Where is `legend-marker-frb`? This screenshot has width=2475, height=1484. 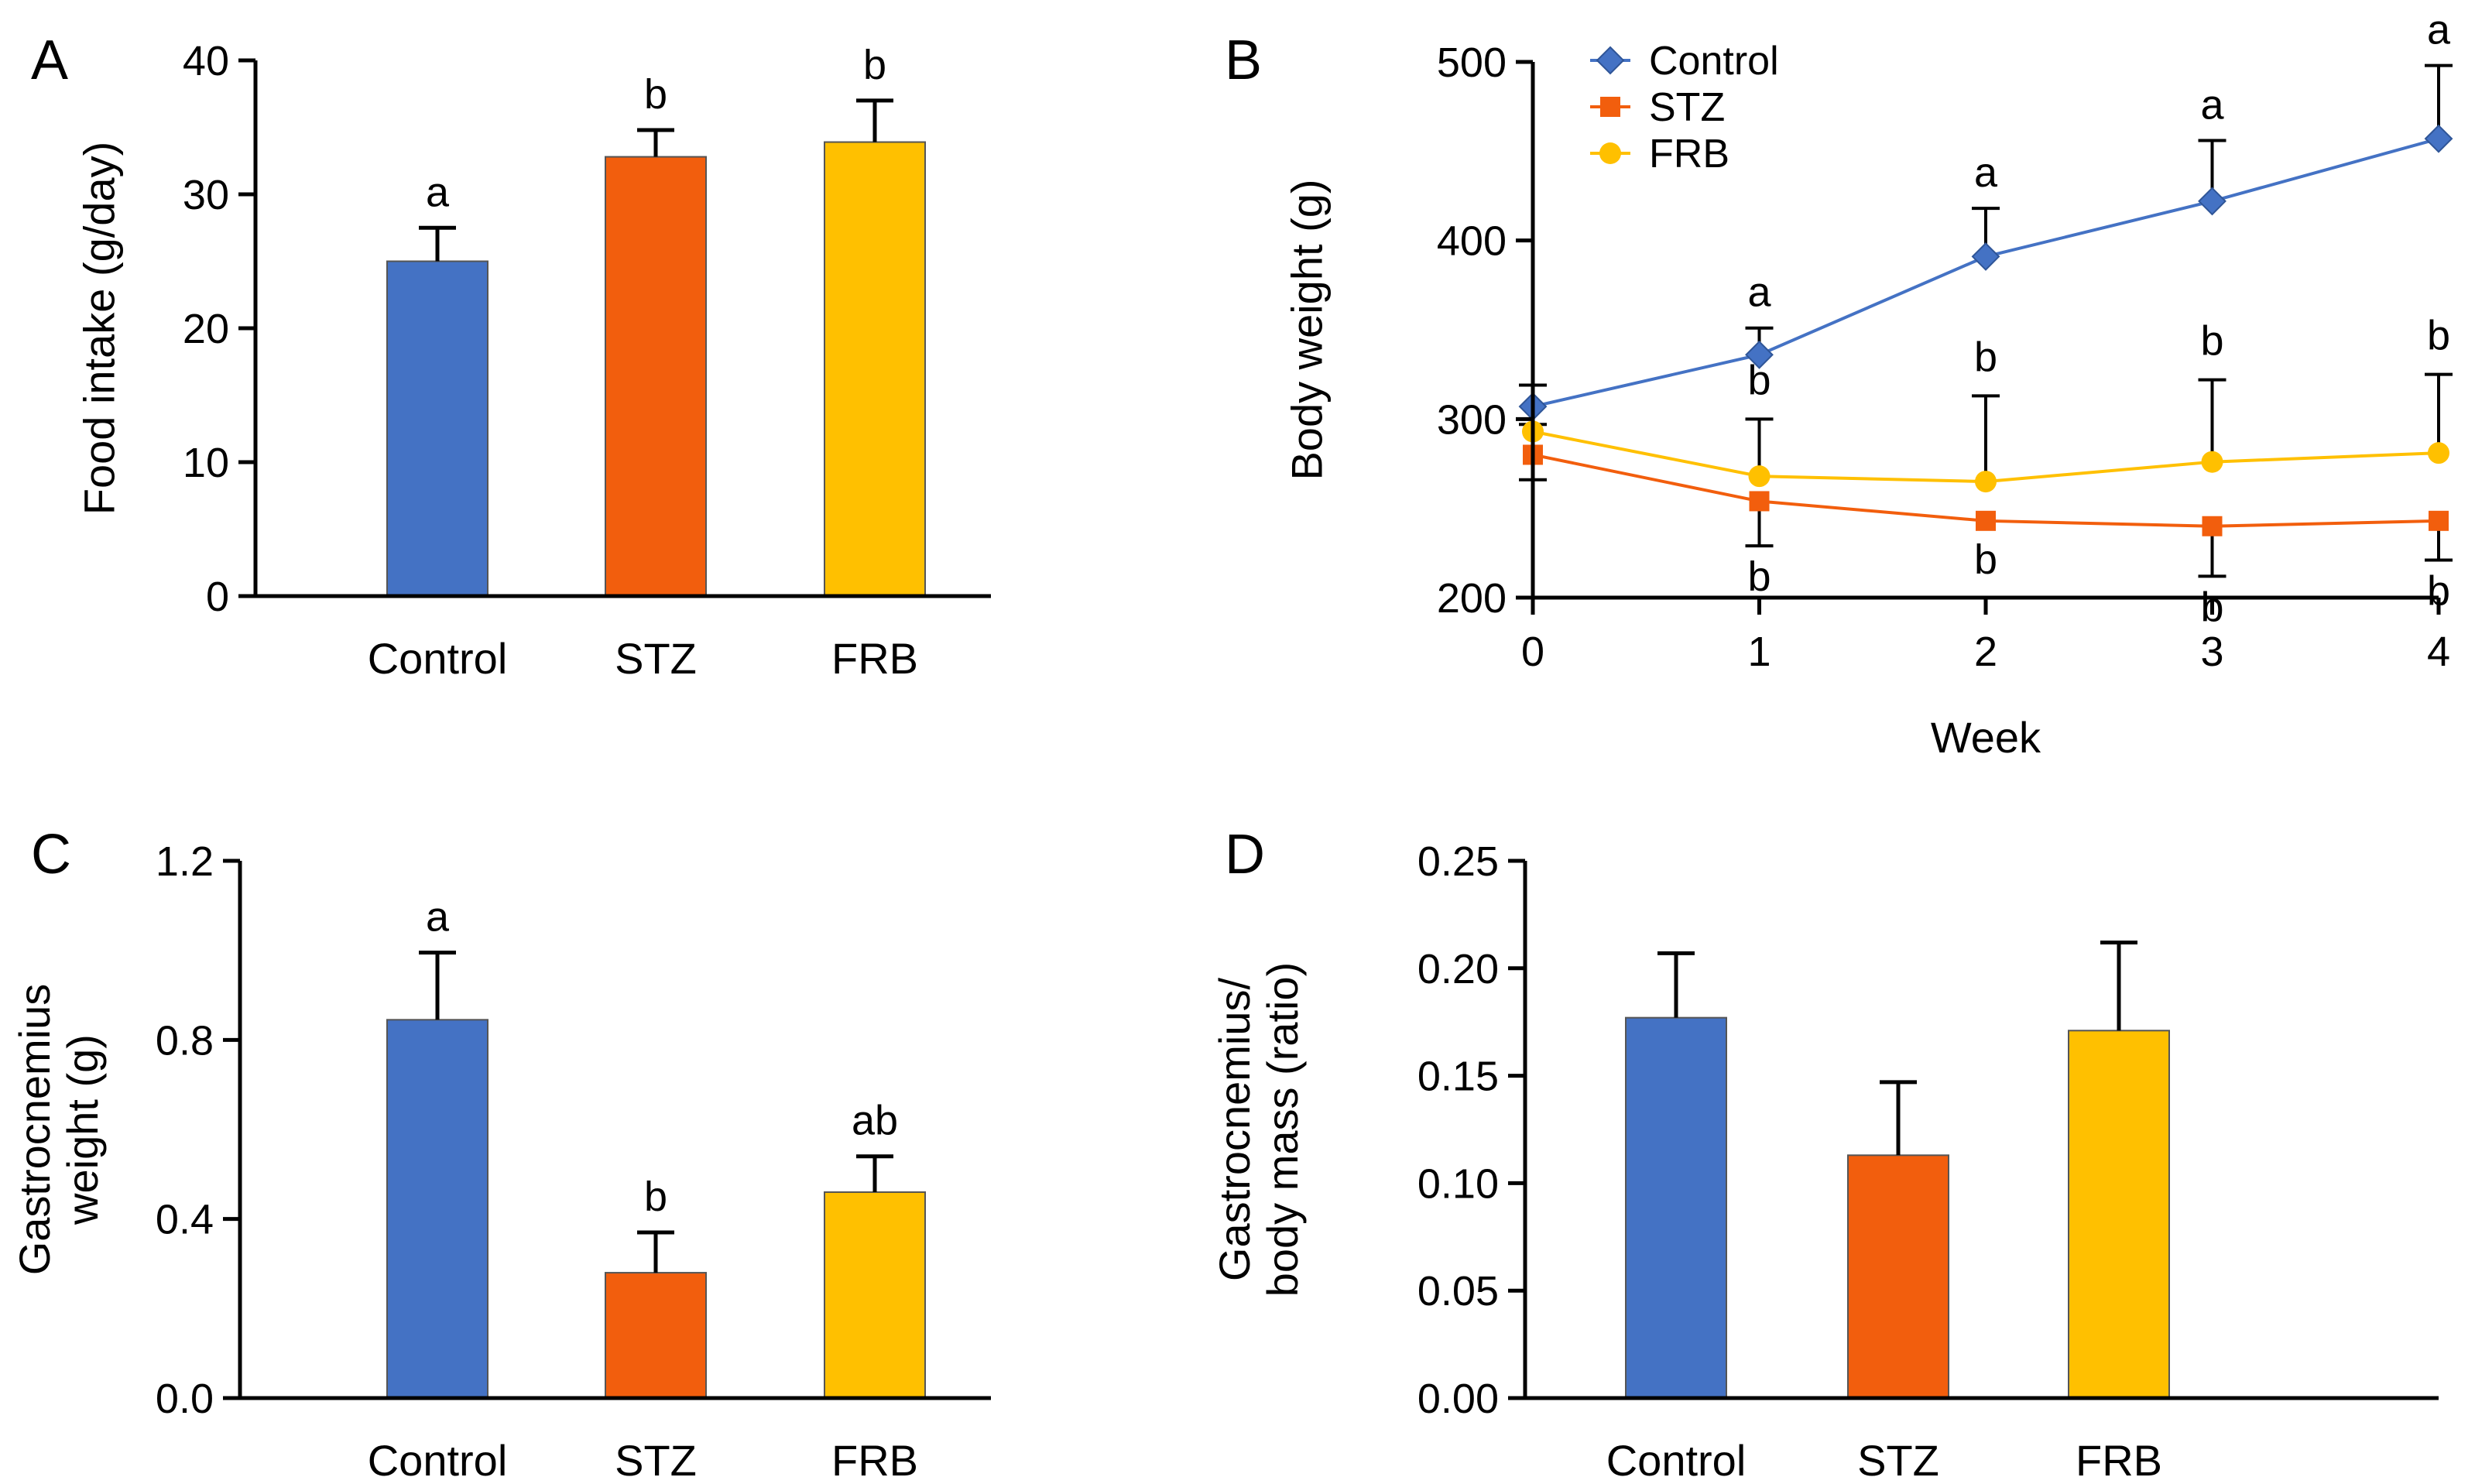 legend-marker-frb is located at coordinates (1610, 153).